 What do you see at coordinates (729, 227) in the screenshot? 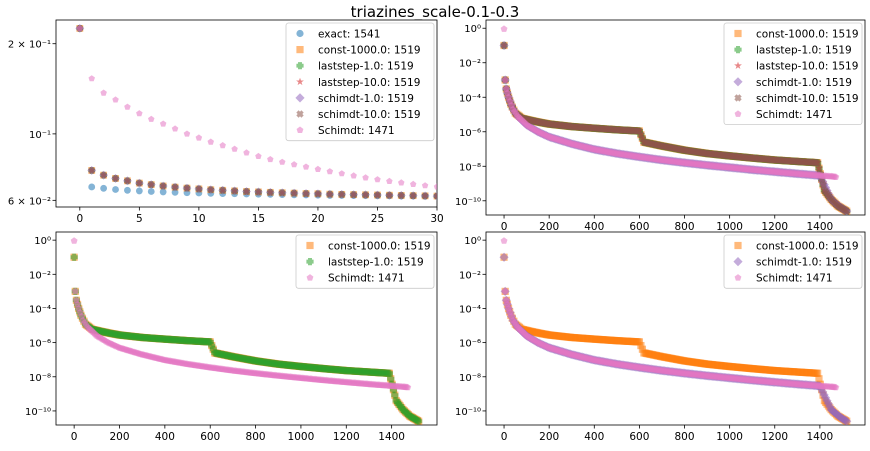
I see `x-tick-label: 1000` at bounding box center [729, 227].